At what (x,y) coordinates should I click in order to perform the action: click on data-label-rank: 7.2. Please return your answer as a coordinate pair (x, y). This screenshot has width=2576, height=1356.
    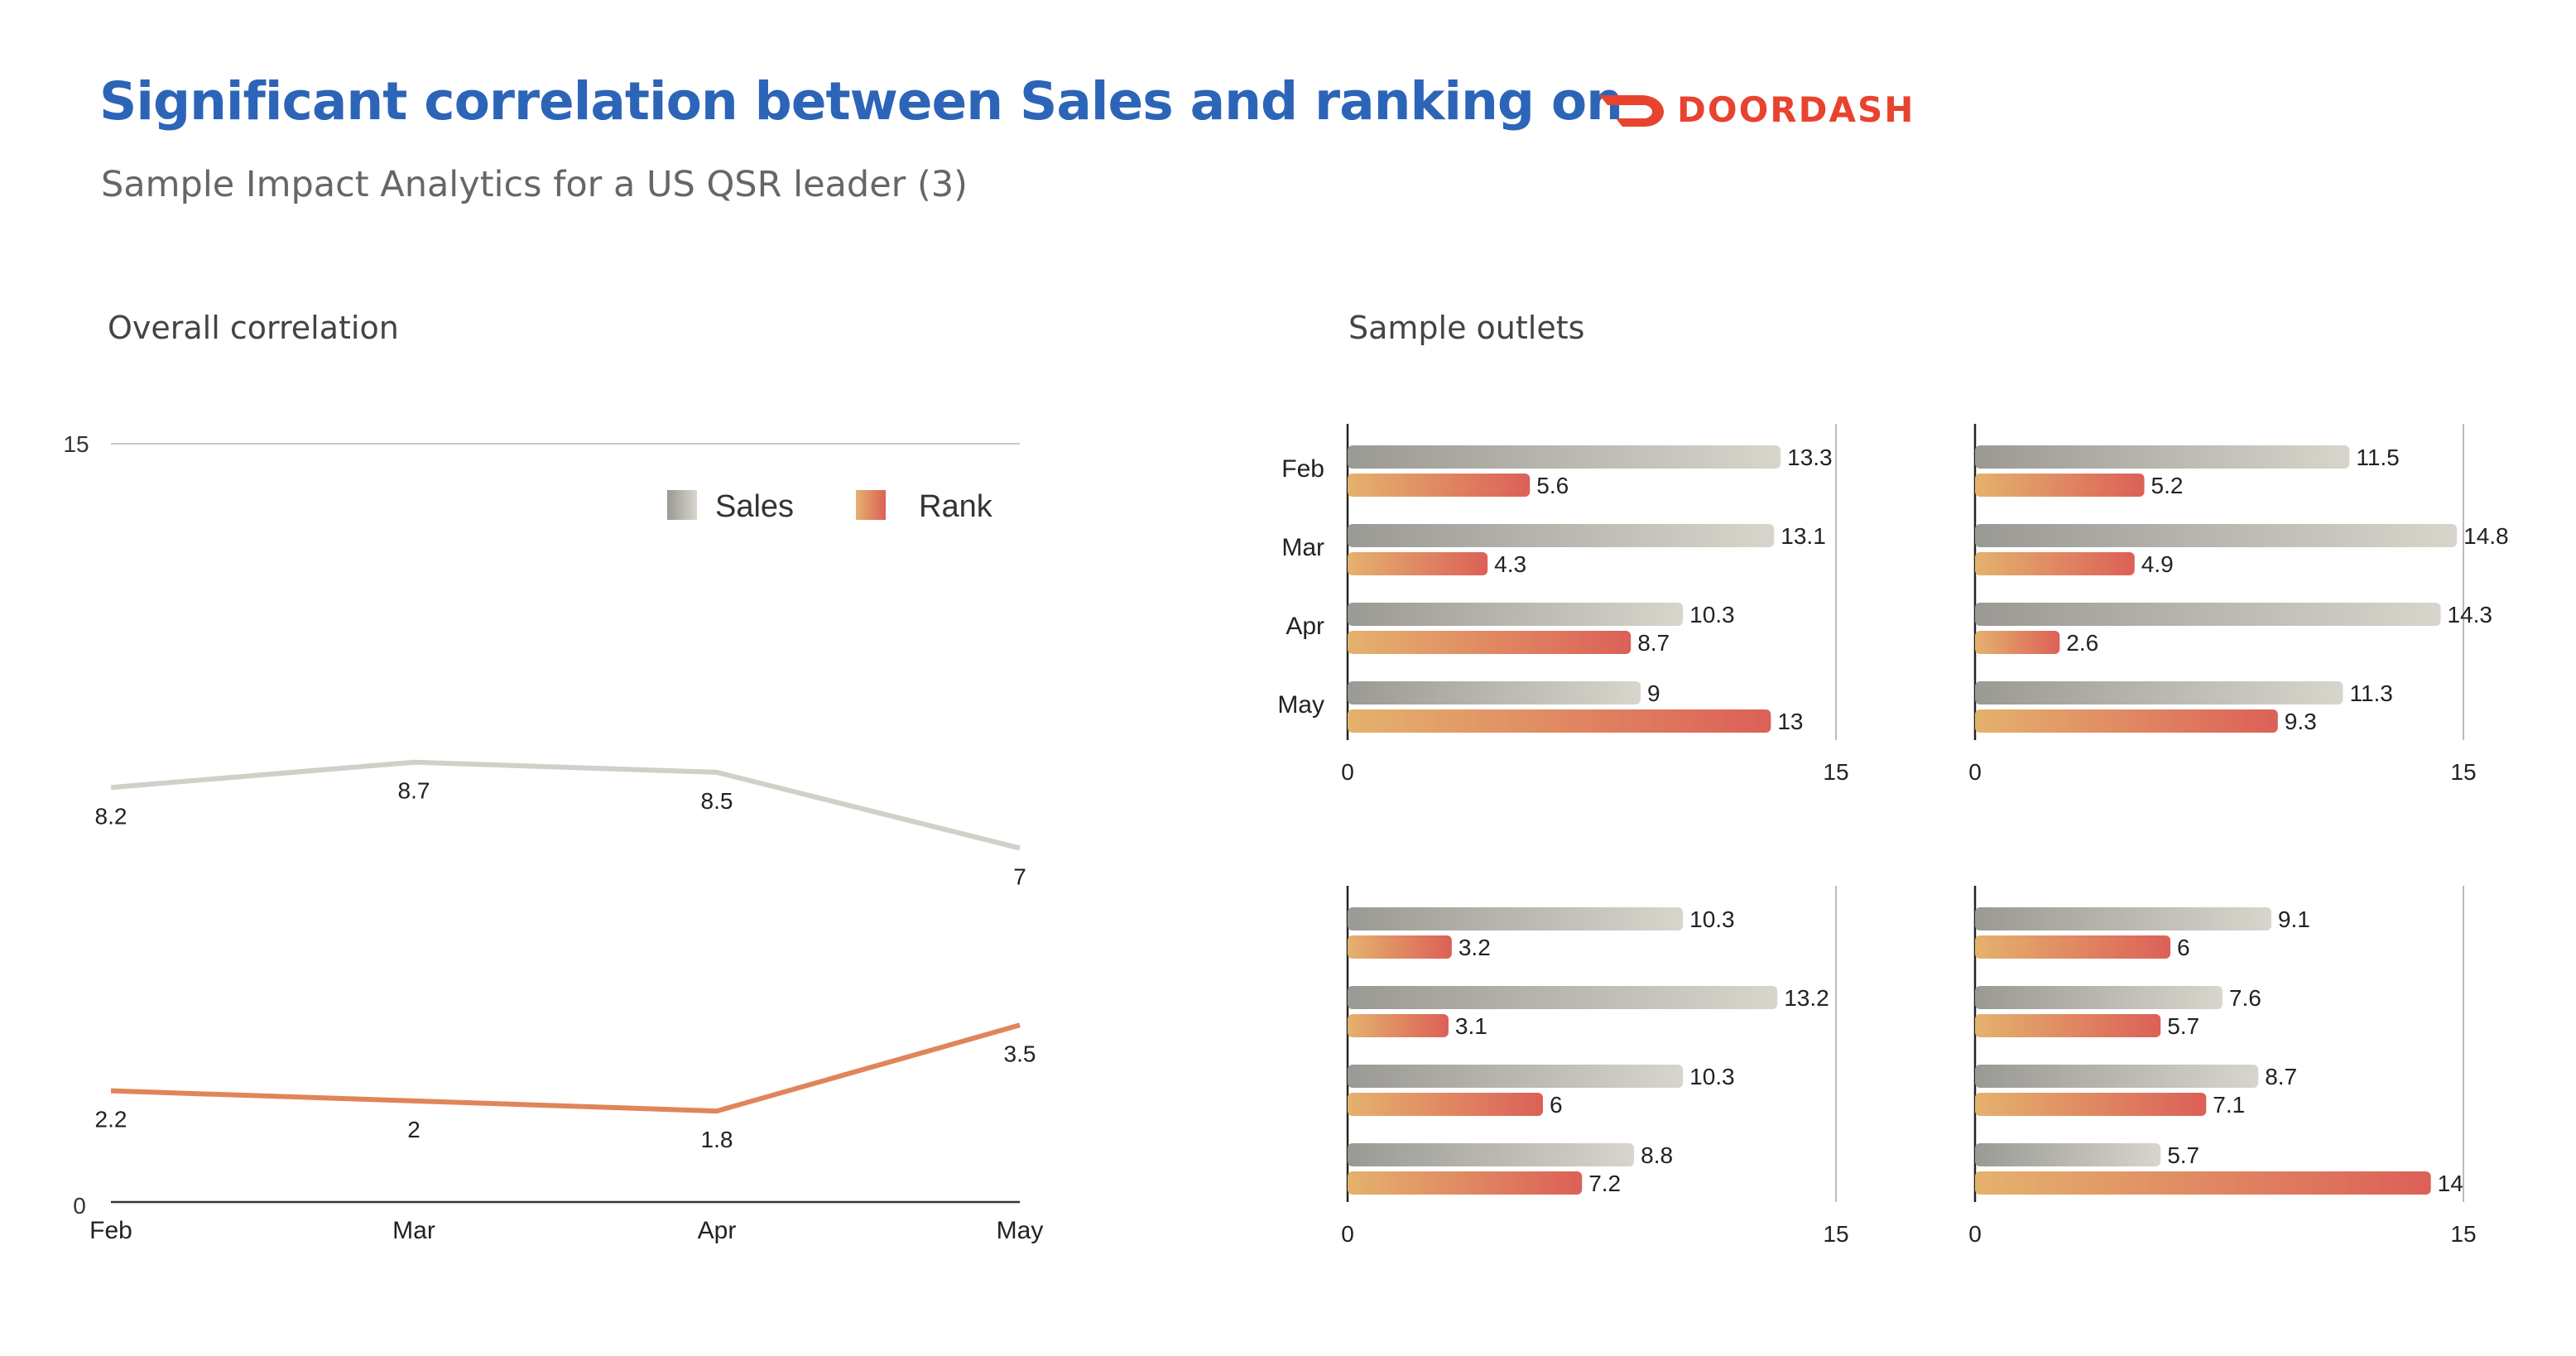
    Looking at the image, I should click on (1604, 1183).